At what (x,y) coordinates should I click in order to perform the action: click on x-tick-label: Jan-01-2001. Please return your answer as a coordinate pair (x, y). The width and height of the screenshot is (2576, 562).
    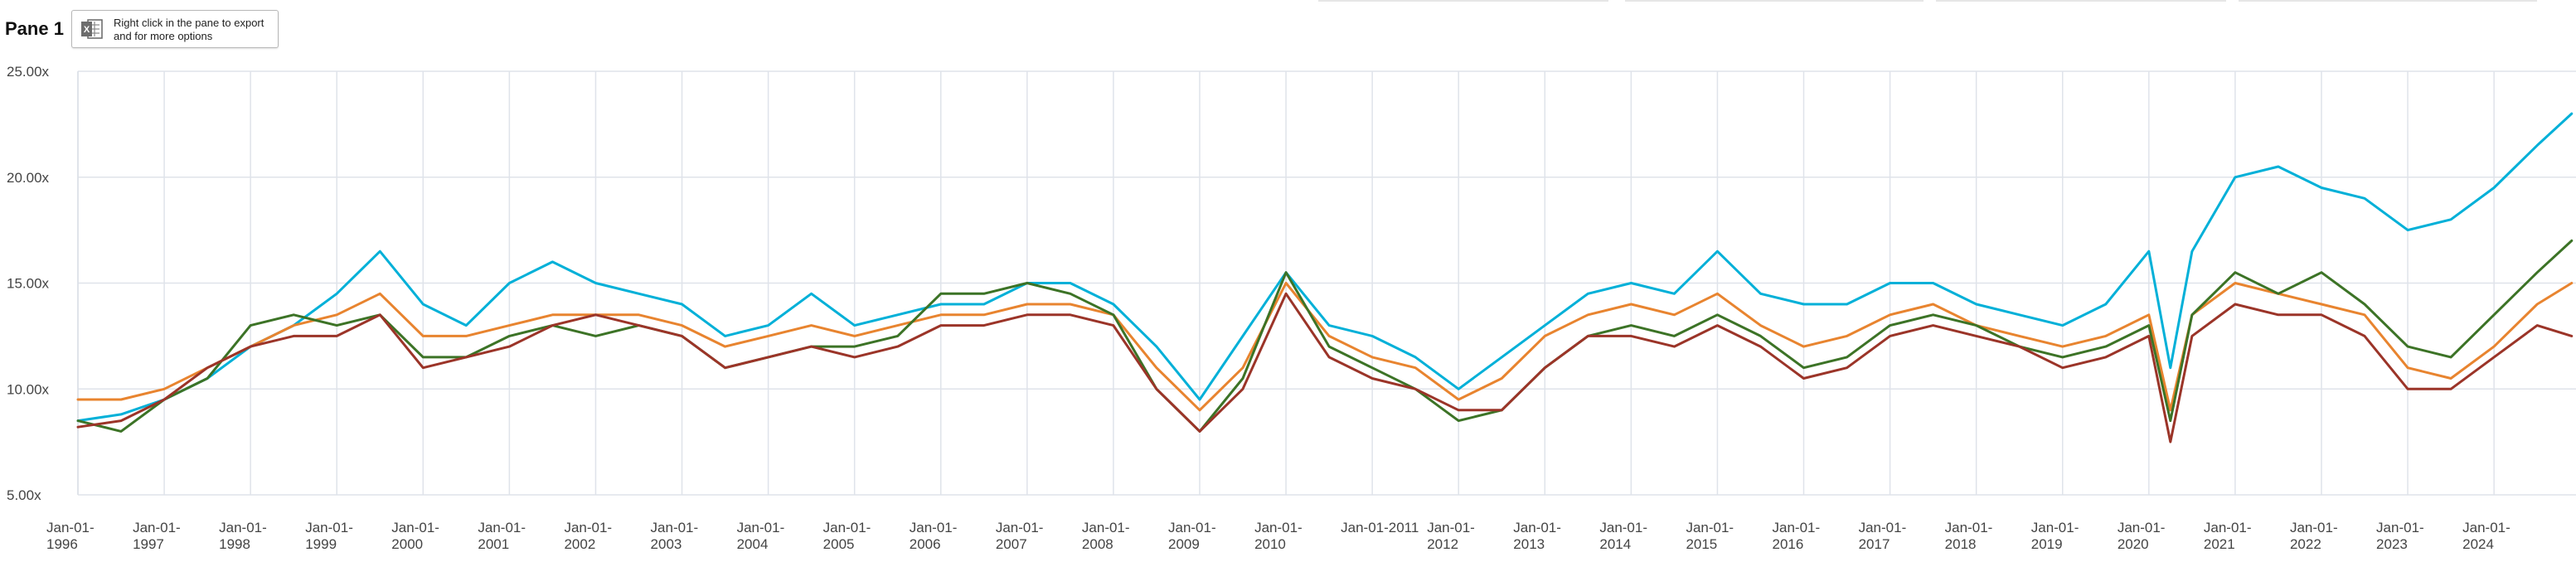
    Looking at the image, I should click on (502, 536).